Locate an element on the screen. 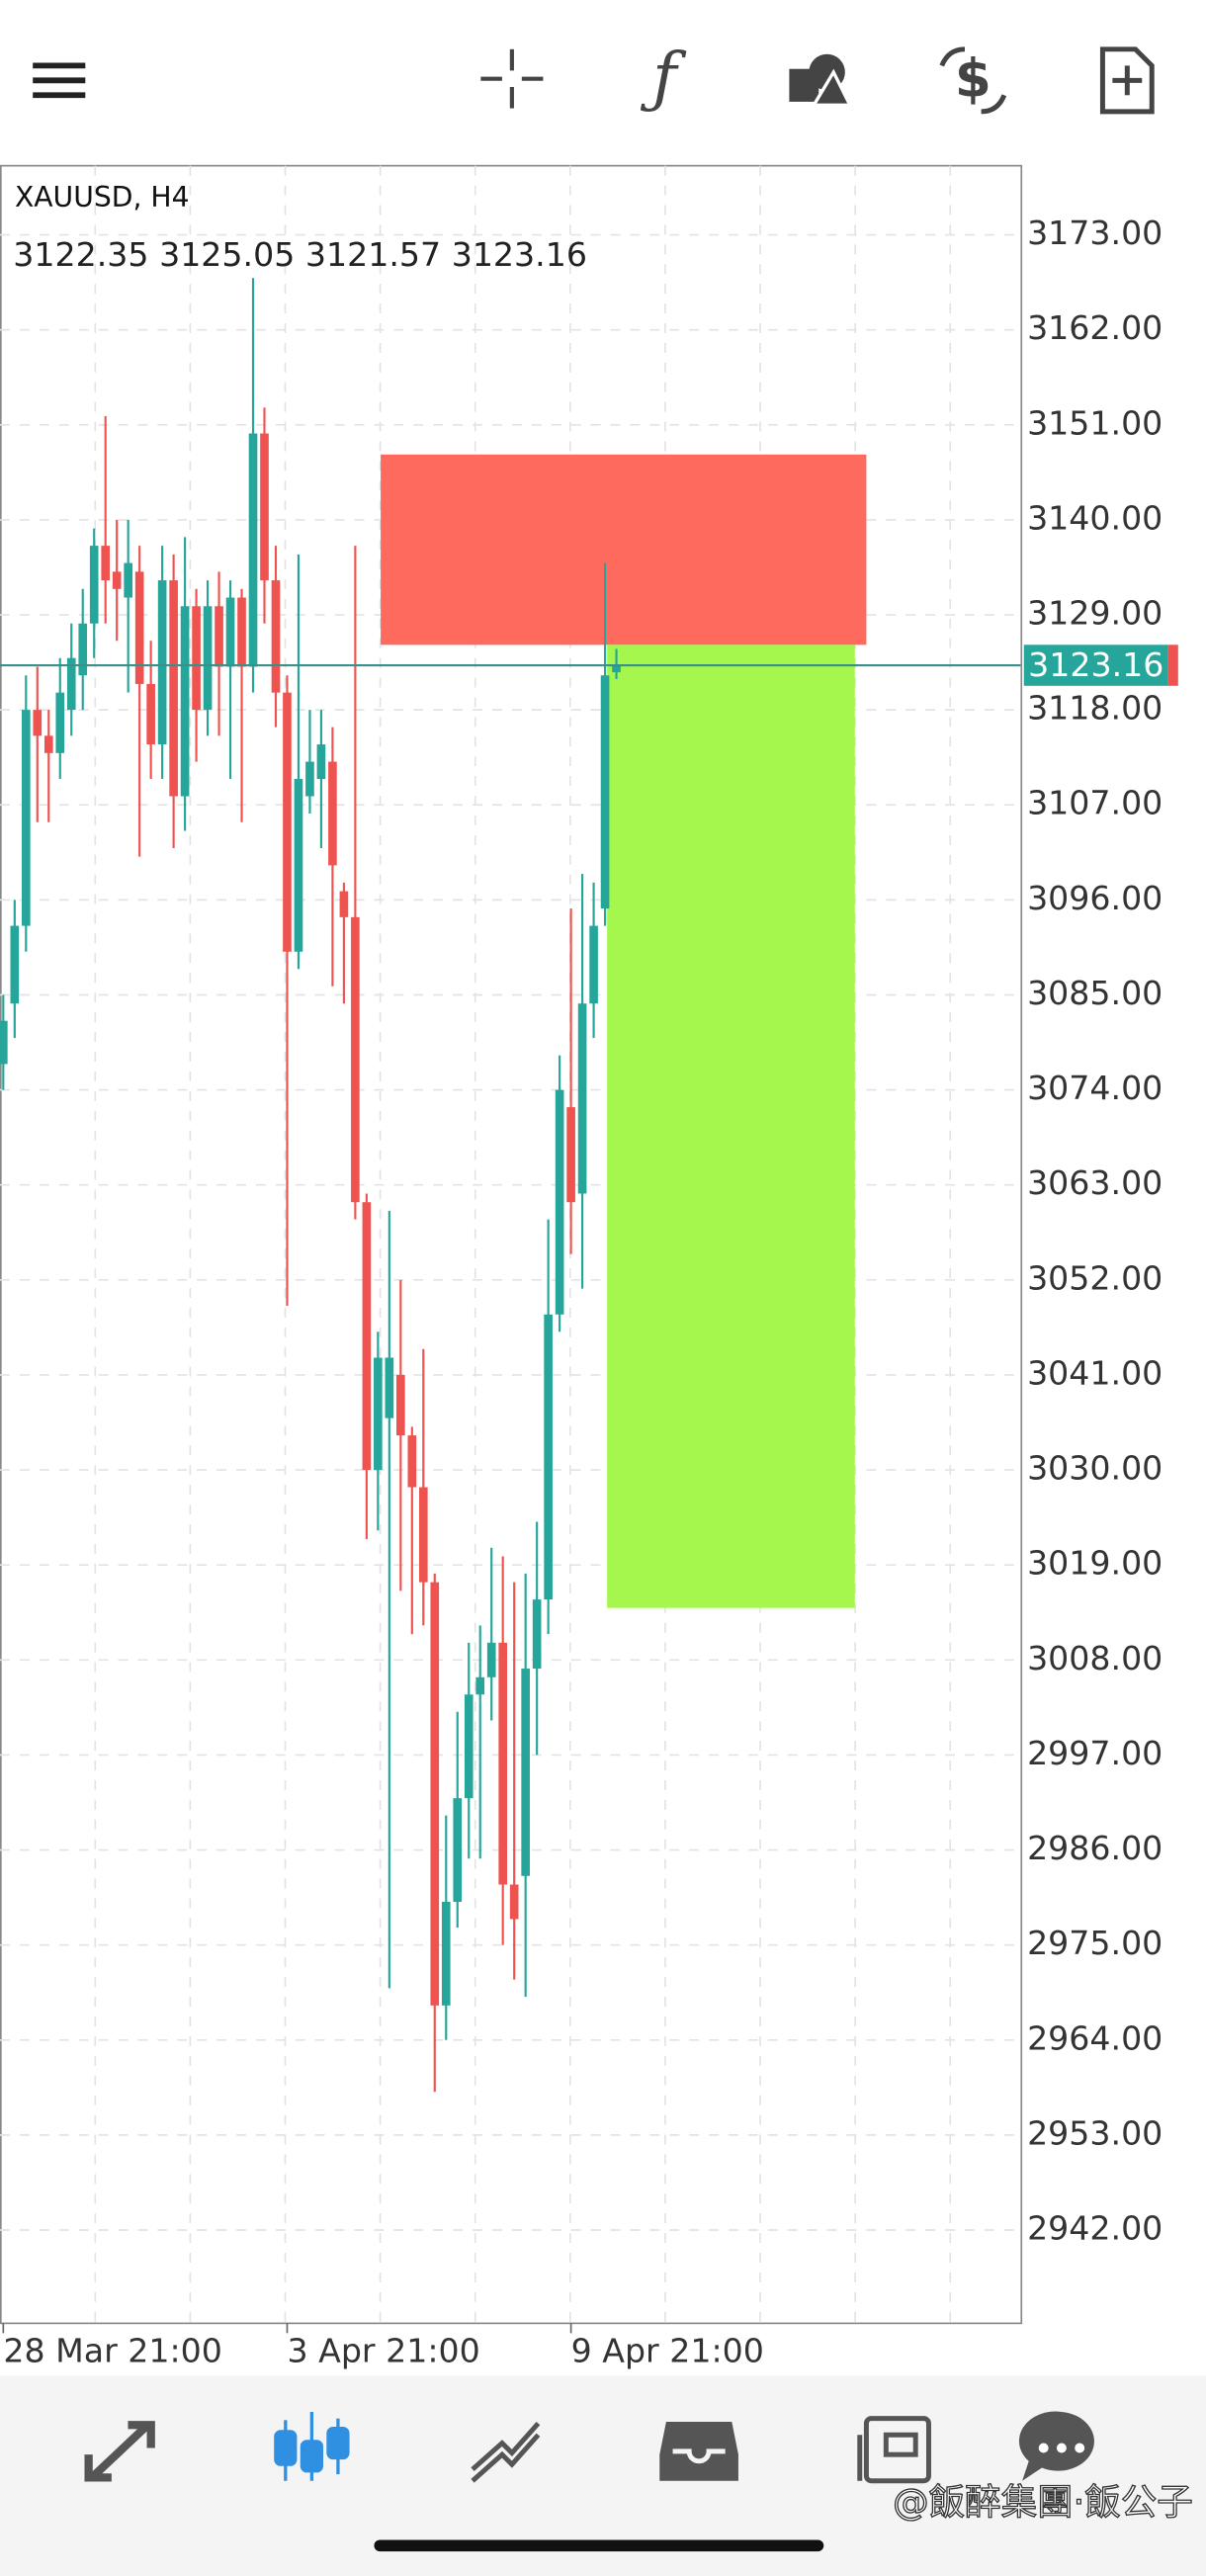 The width and height of the screenshot is (1206, 2576). y-tick-label: 2986.00 is located at coordinates (1095, 1848).